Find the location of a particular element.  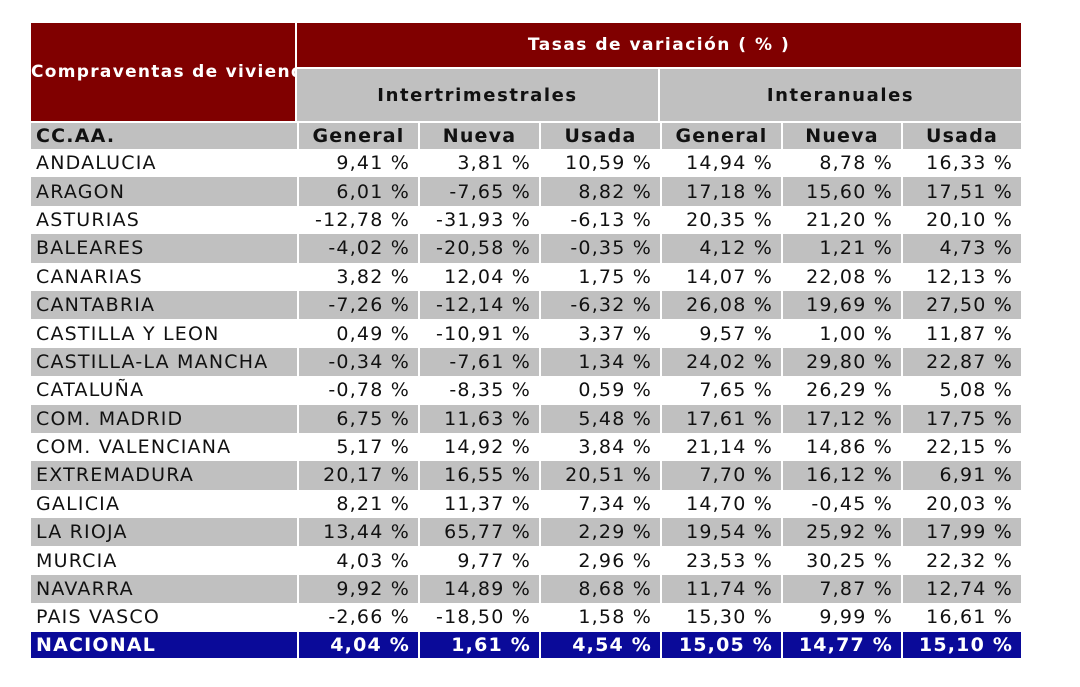

value-cell: 19,54 % is located at coordinates (720, 532).